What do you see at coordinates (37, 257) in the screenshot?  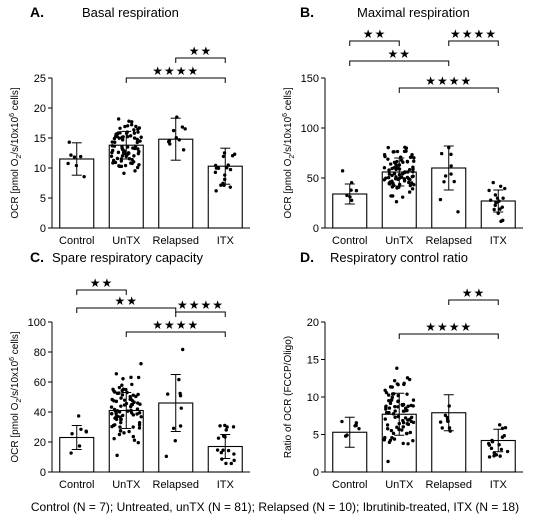 I see `panel-letter: C.` at bounding box center [37, 257].